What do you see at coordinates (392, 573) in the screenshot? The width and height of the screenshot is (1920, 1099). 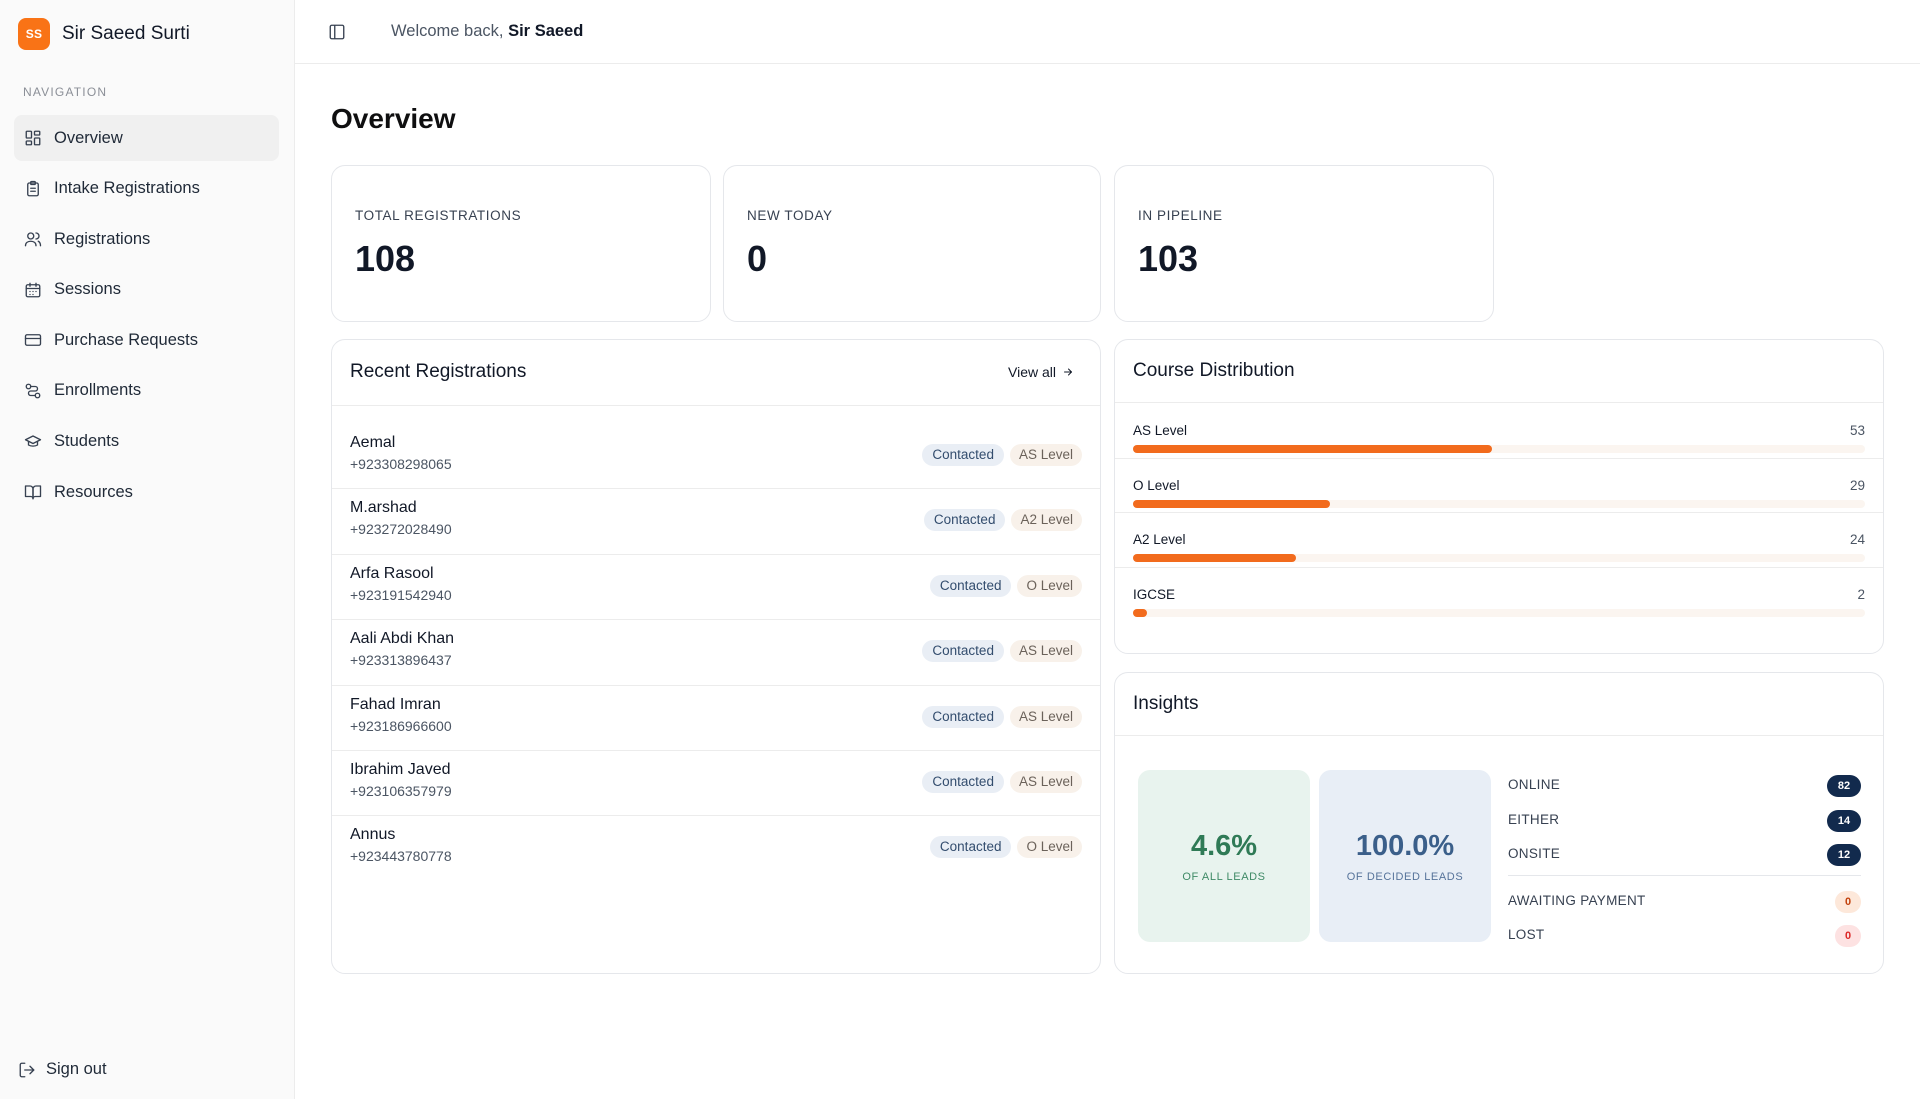 I see `registrant-name: Arfa Rasool` at bounding box center [392, 573].